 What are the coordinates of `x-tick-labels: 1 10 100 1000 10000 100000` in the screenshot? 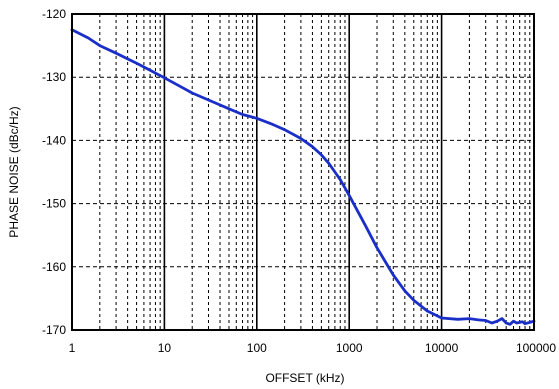 It's located at (313, 348).